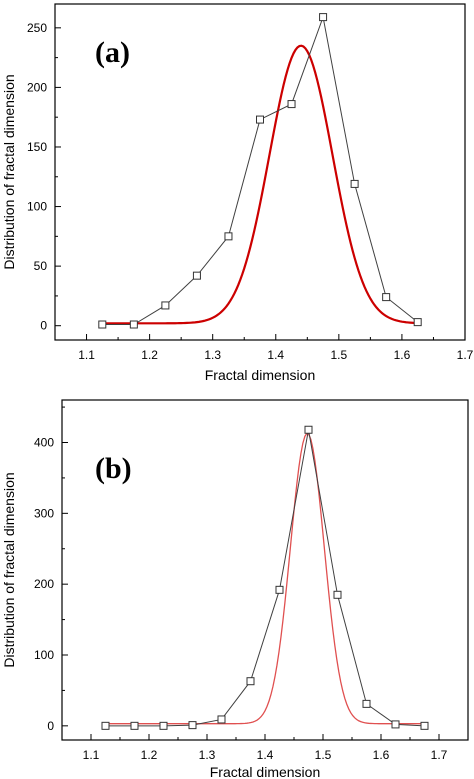  What do you see at coordinates (44, 513) in the screenshot?
I see `y-tick-label: 300` at bounding box center [44, 513].